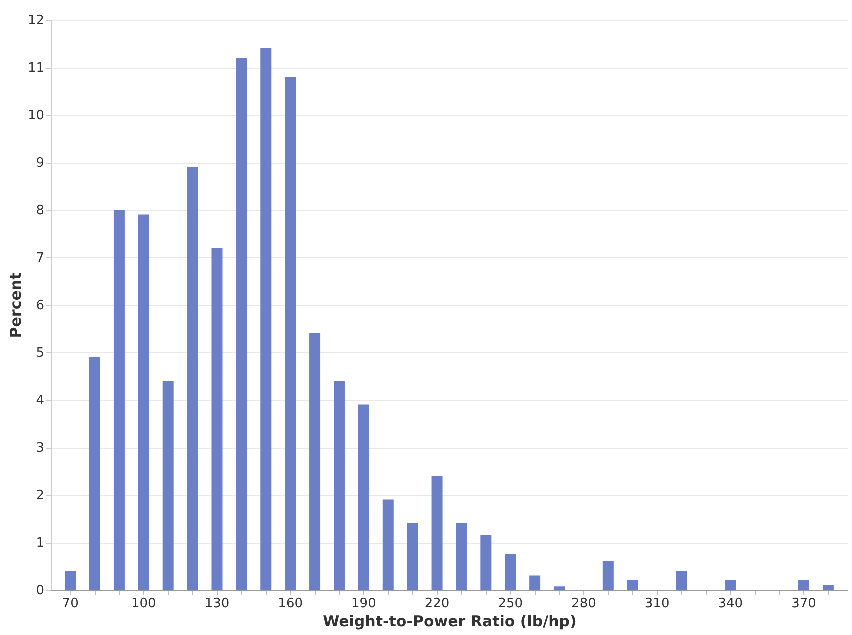  Describe the element at coordinates (584, 604) in the screenshot. I see `x-tick-label: 280` at that location.